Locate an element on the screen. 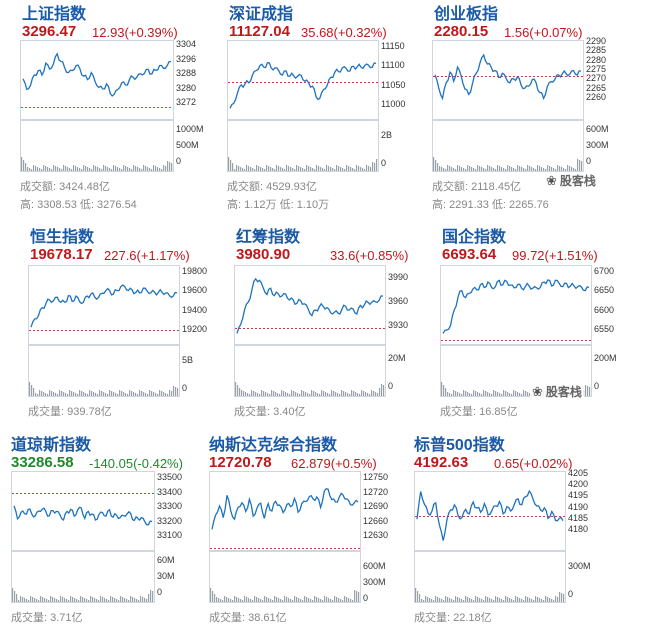  volume-axis-tick: 600M is located at coordinates (374, 566).